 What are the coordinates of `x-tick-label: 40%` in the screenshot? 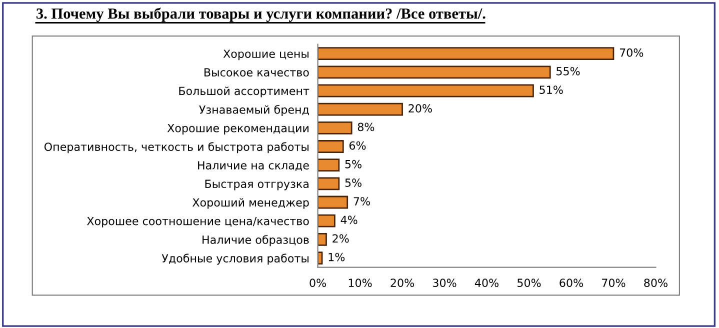 It's located at (486, 283).